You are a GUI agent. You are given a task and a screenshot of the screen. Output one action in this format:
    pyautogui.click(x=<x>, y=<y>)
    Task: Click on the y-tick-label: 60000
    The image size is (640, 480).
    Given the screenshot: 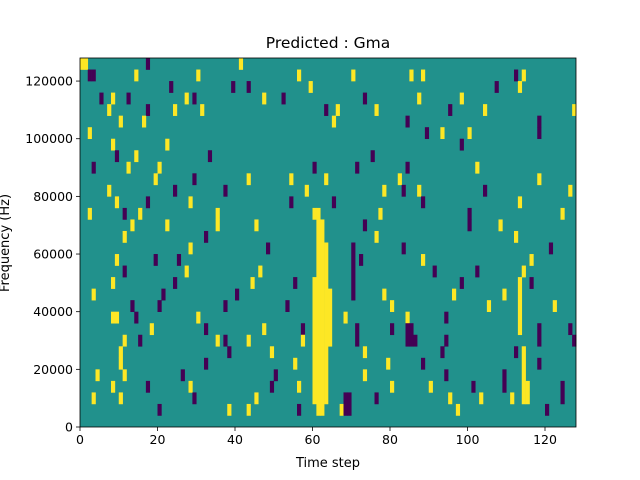 What is the action you would take?
    pyautogui.click(x=53, y=254)
    